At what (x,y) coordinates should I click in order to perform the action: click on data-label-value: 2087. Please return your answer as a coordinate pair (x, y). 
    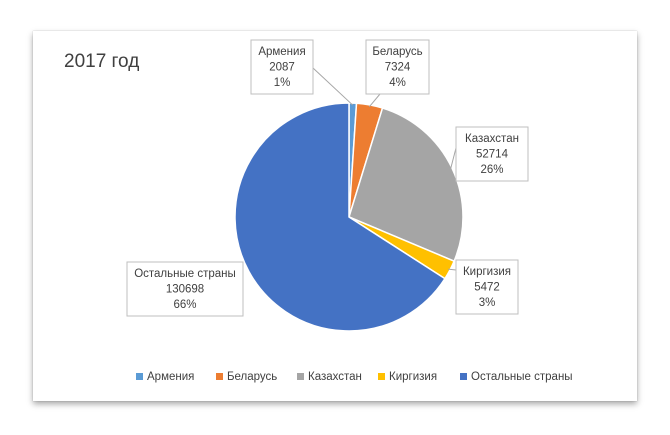
    Looking at the image, I should click on (282, 68).